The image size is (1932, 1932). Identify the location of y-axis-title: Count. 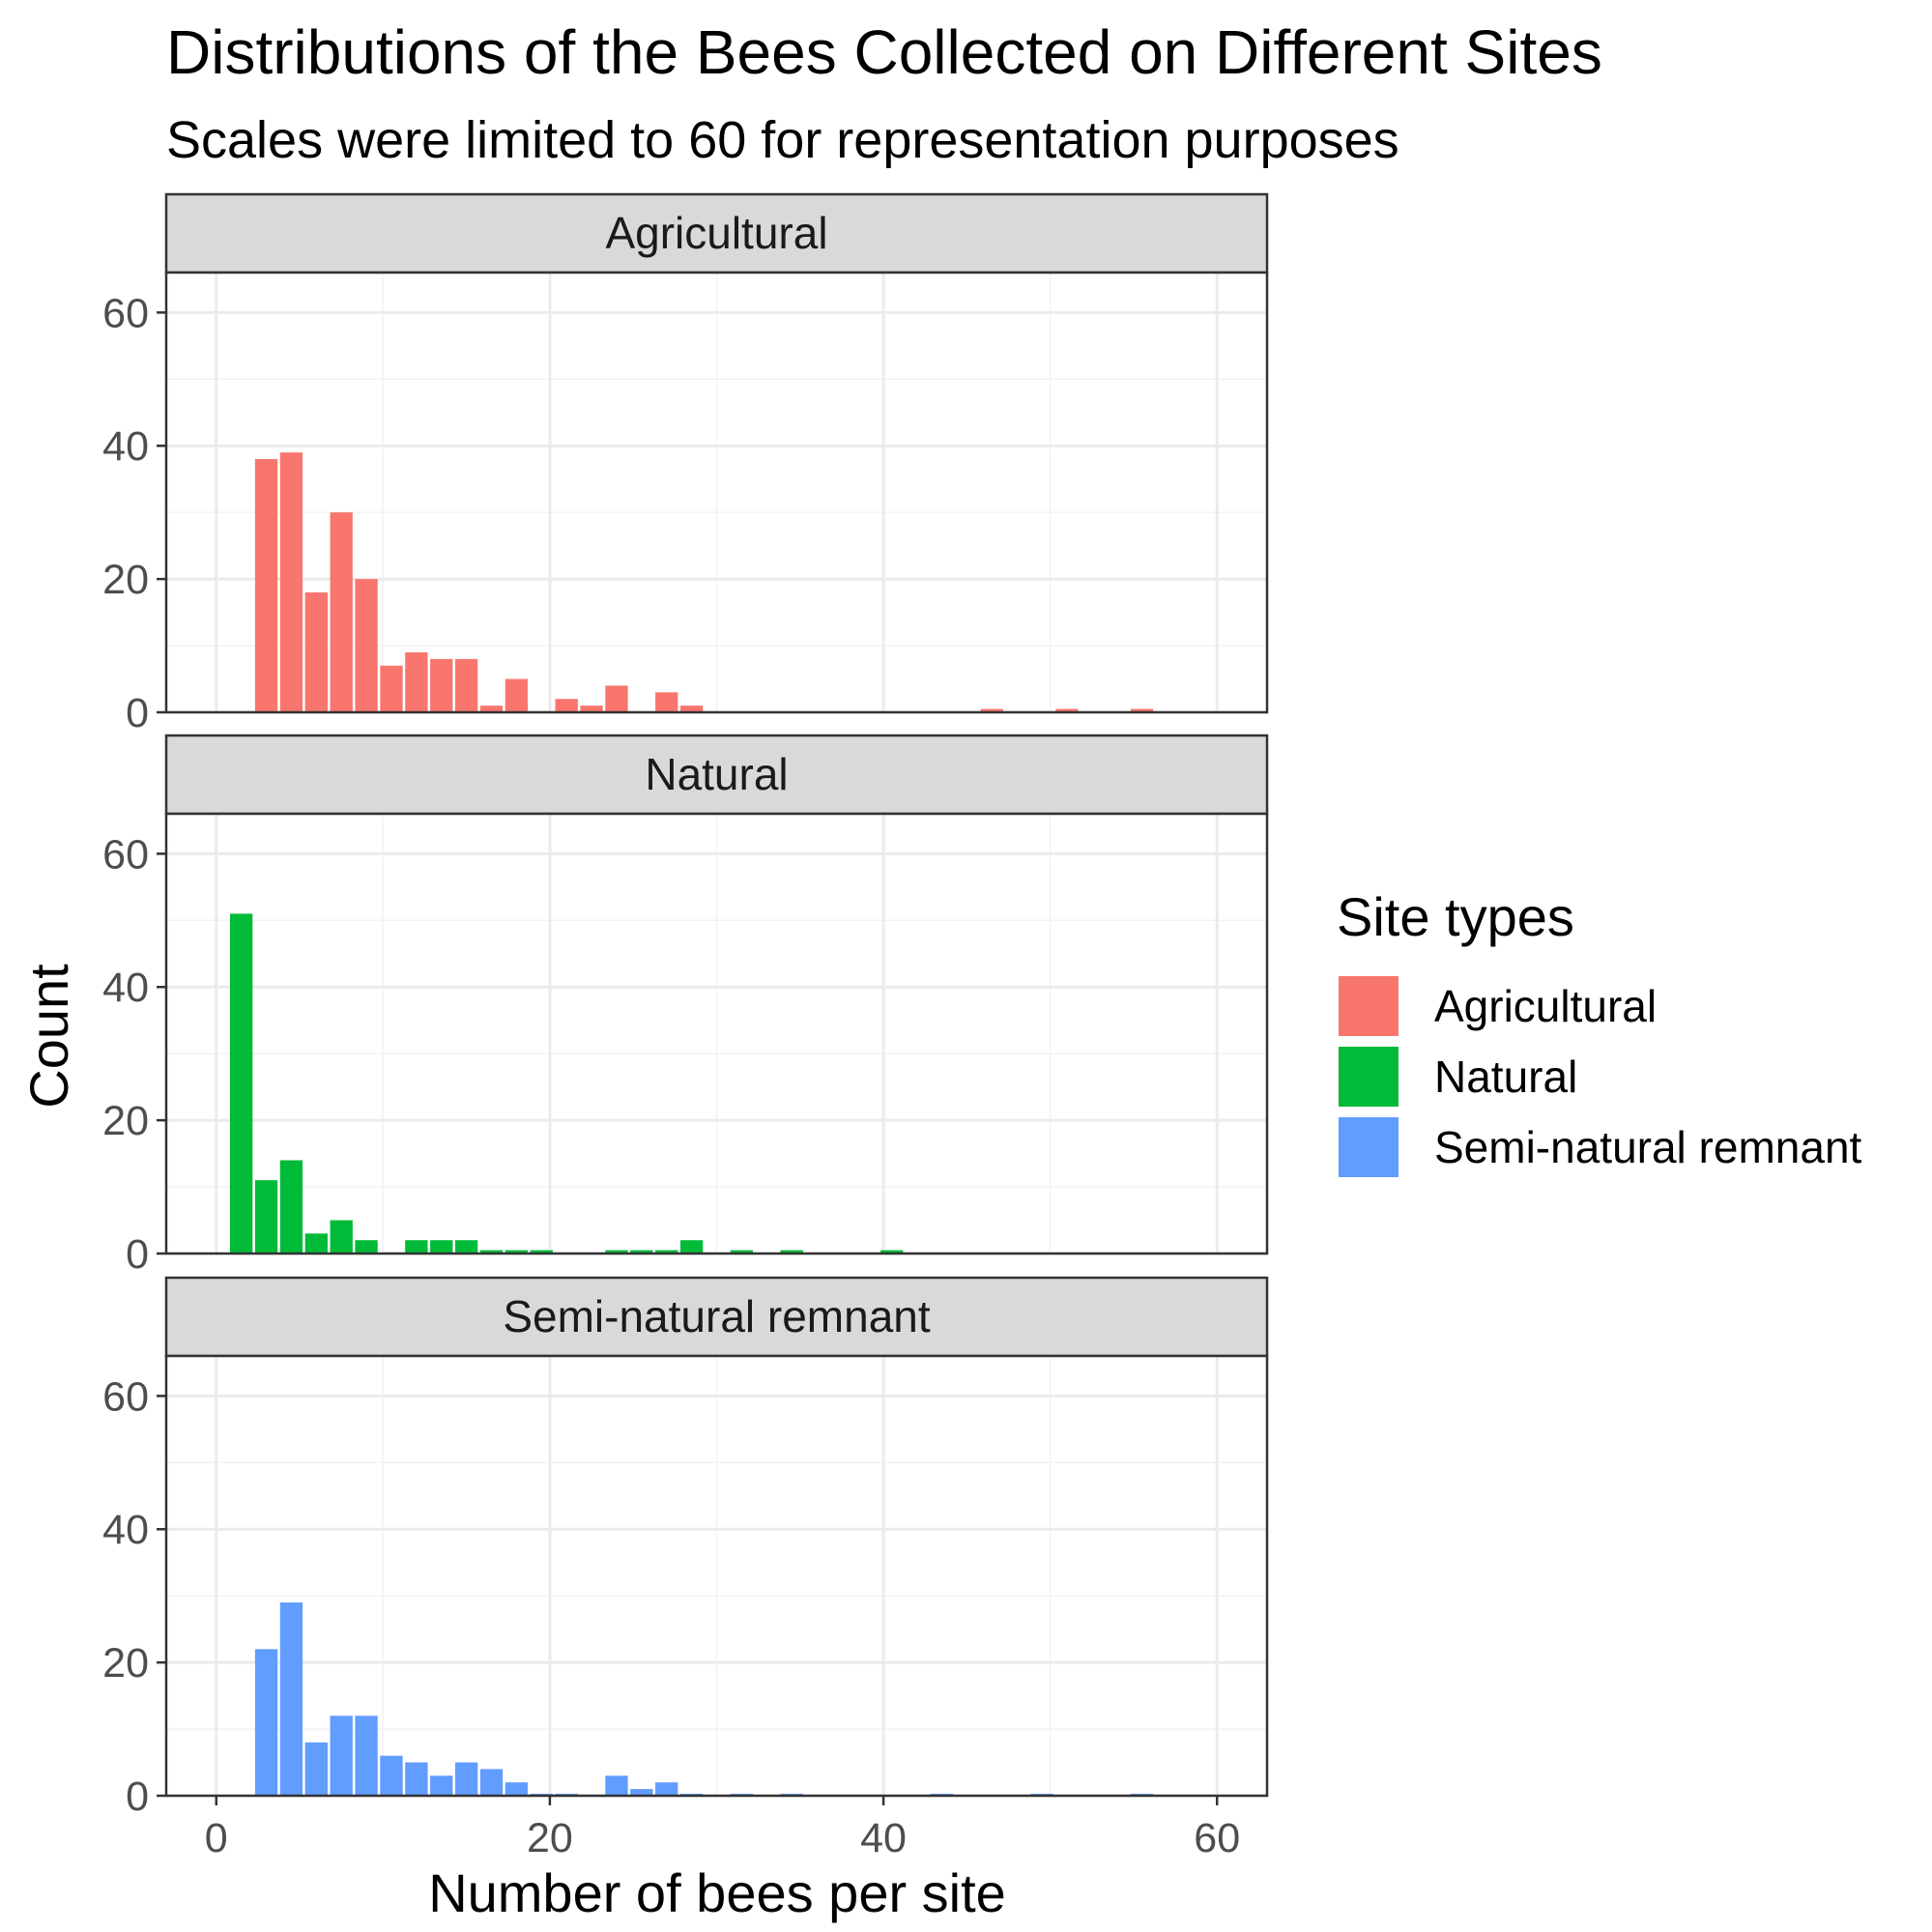
(48, 1036).